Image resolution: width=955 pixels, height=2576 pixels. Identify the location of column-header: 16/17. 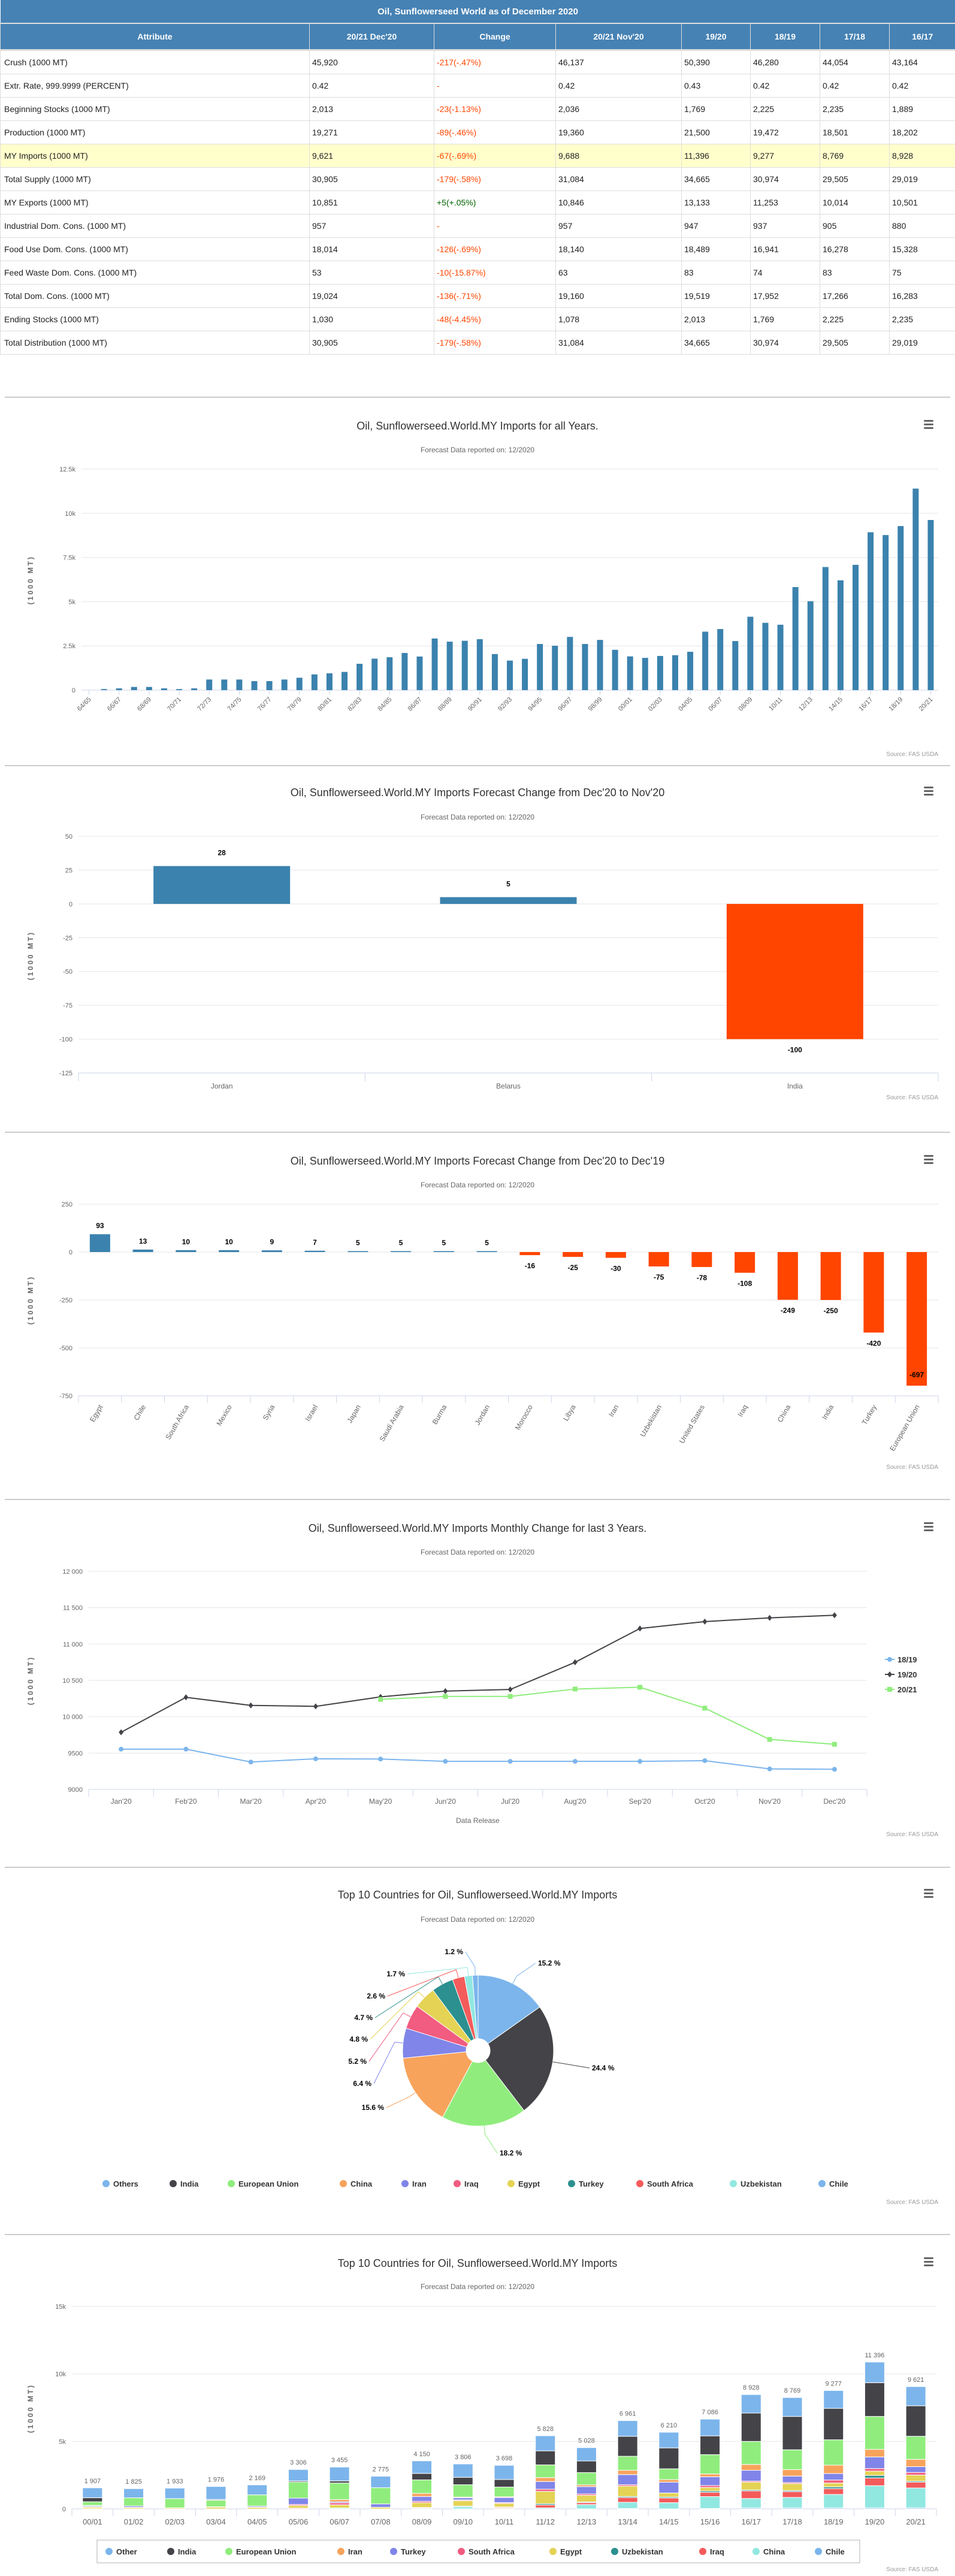
(921, 37).